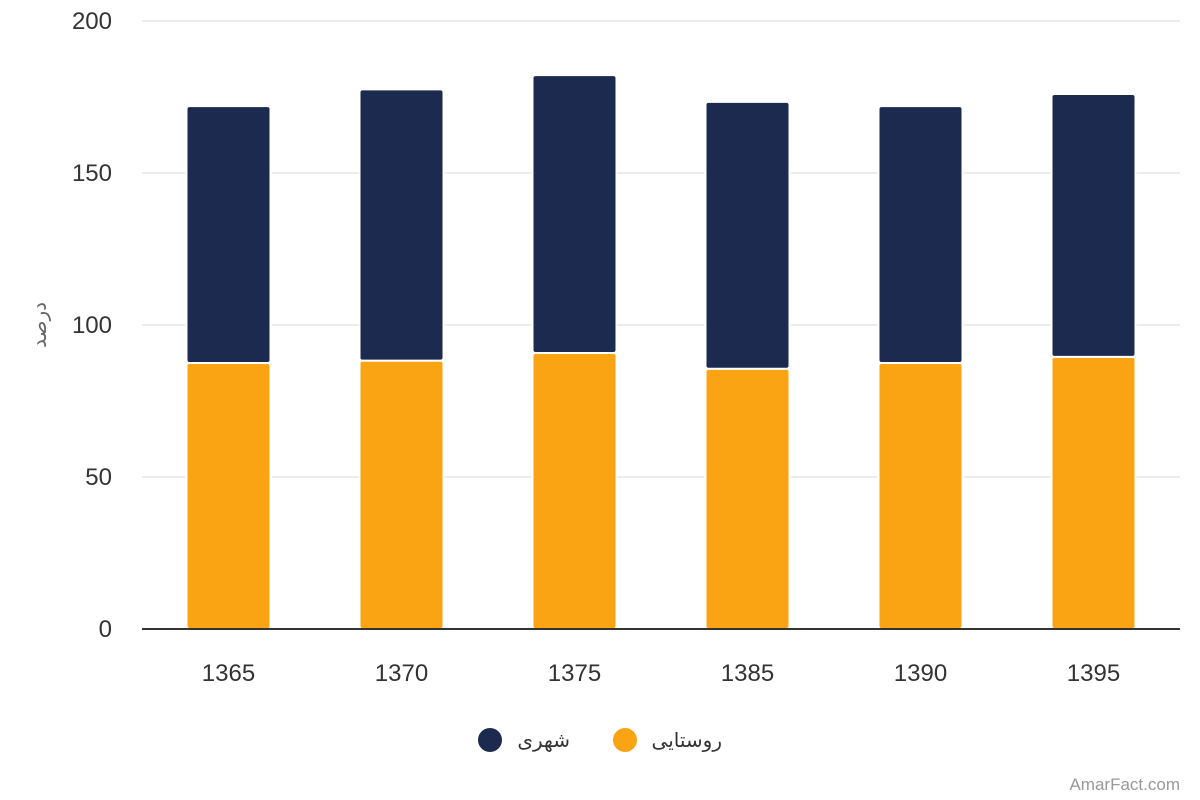  I want to click on legend: شهری روستایی, so click(600, 740).